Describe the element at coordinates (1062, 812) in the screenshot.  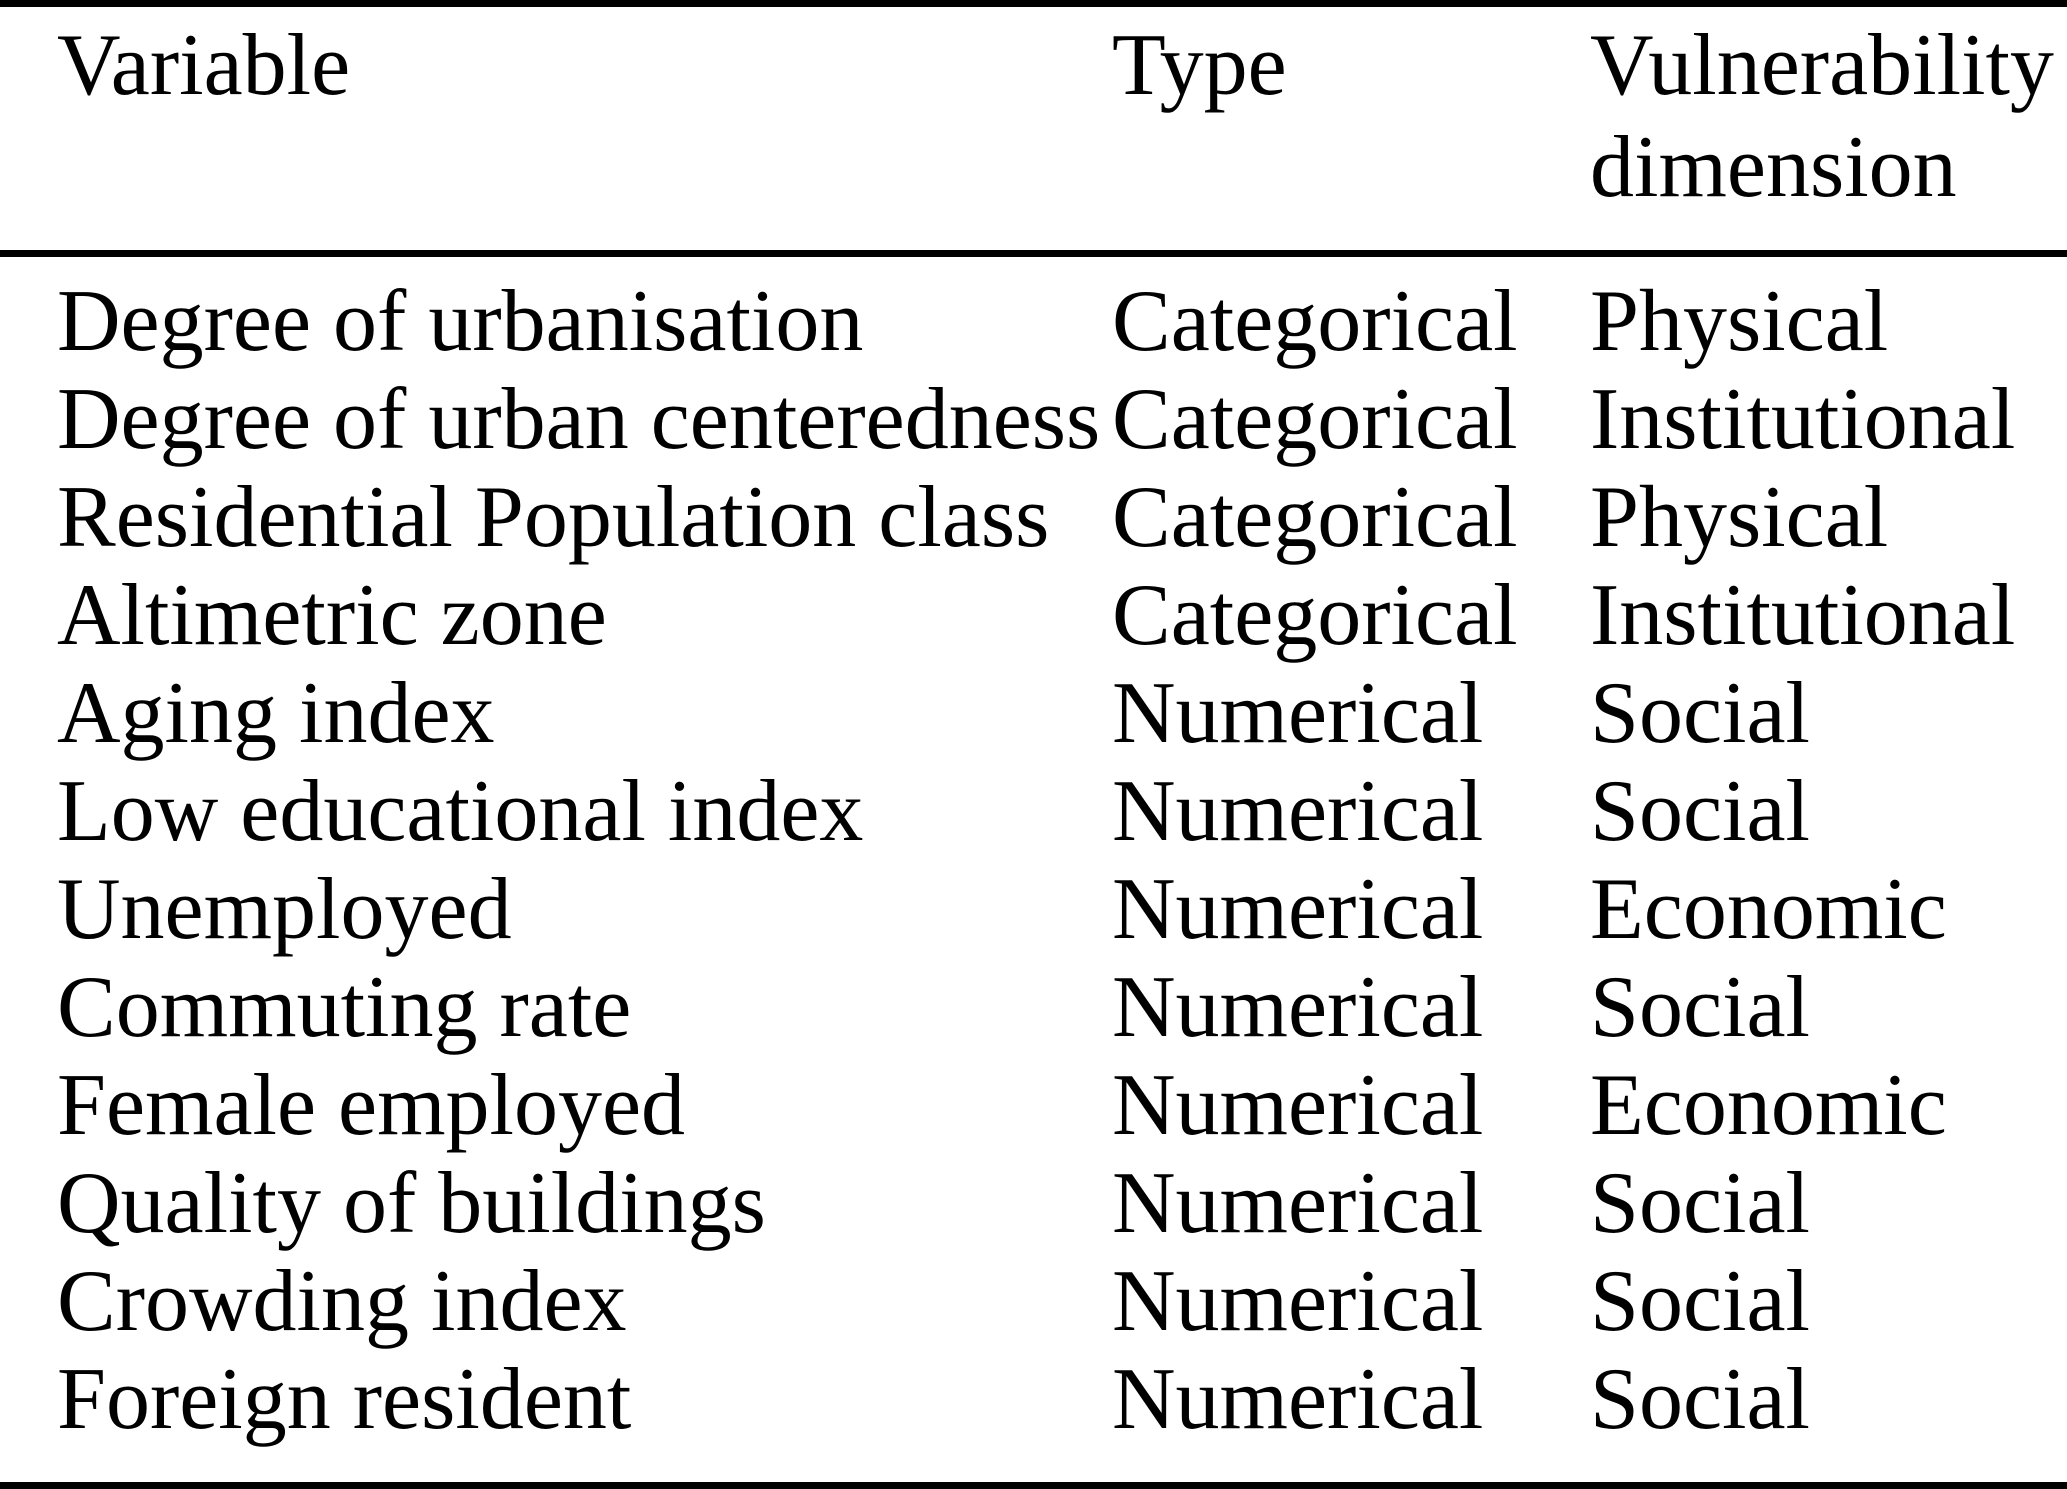
I see `table-row: Low educational index Numerical Social` at that location.